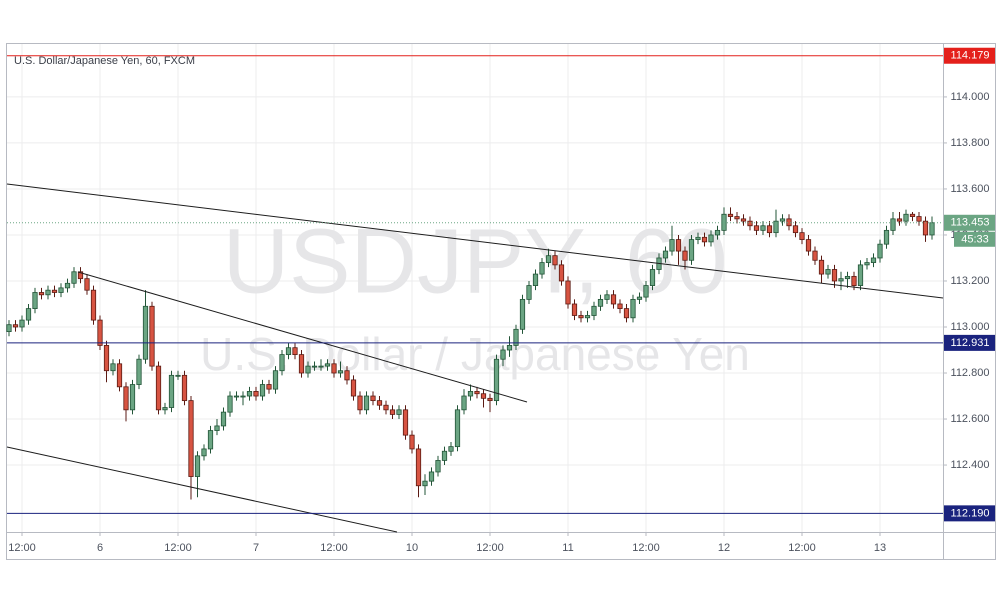 The width and height of the screenshot is (1002, 596). Describe the element at coordinates (970, 373) in the screenshot. I see `y-tick-label: 112.800` at that location.